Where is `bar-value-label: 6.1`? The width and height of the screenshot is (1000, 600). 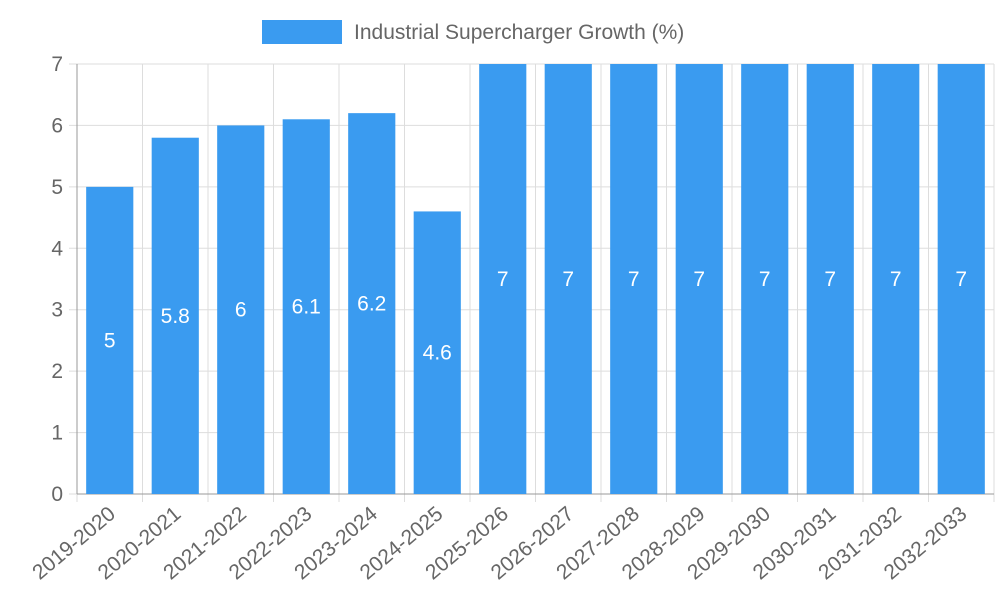 bar-value-label: 6.1 is located at coordinates (306, 307).